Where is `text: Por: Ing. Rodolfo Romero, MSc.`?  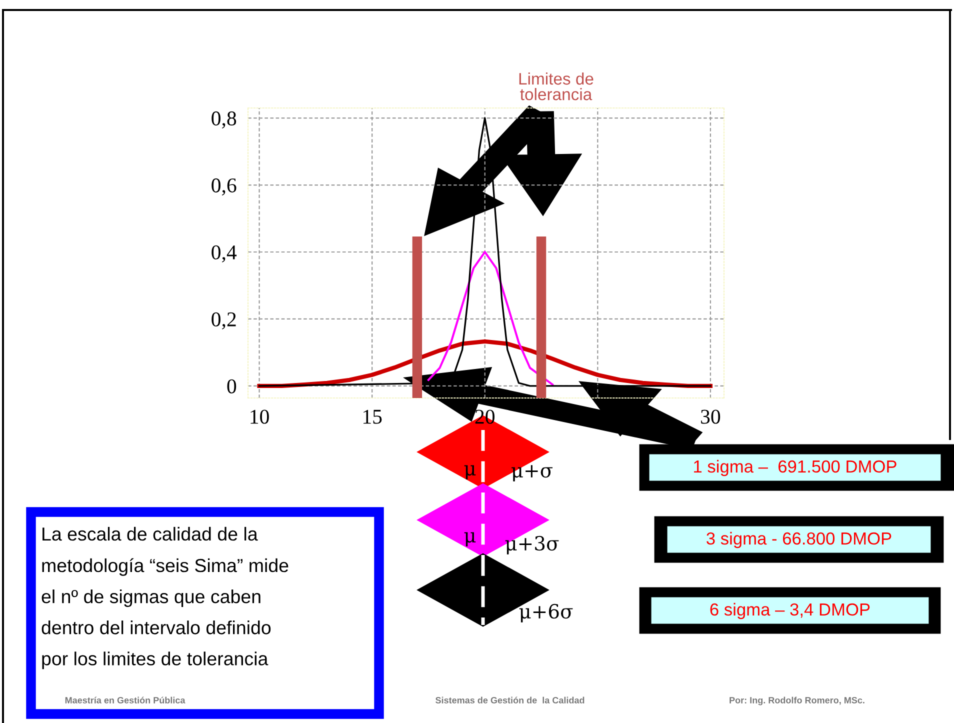 text: Por: Ing. Rodolfo Romero, MSc. is located at coordinates (797, 701).